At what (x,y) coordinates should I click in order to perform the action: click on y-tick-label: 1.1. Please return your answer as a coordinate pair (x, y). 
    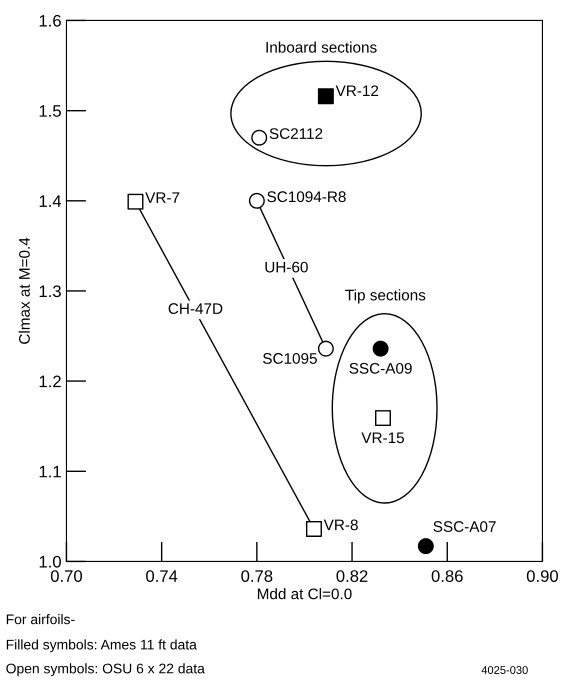
    Looking at the image, I should click on (50, 472).